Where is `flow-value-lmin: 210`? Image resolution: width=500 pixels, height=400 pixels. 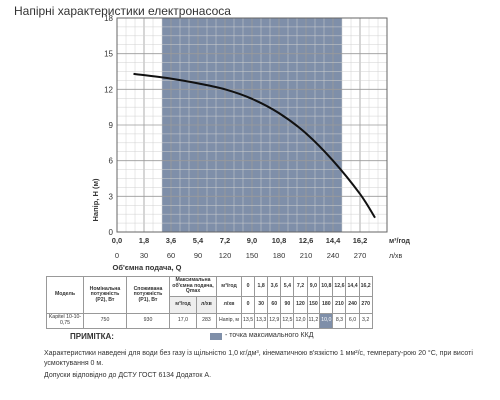
flow-value-lmin: 210 is located at coordinates (339, 305).